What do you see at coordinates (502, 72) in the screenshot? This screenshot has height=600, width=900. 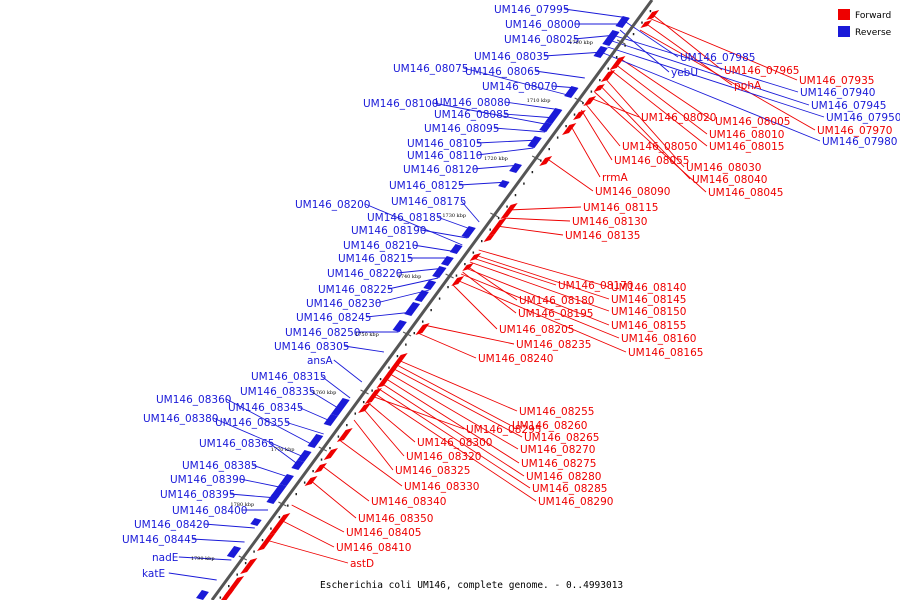 I see `reverse-gene-label: UM146_08065` at bounding box center [502, 72].